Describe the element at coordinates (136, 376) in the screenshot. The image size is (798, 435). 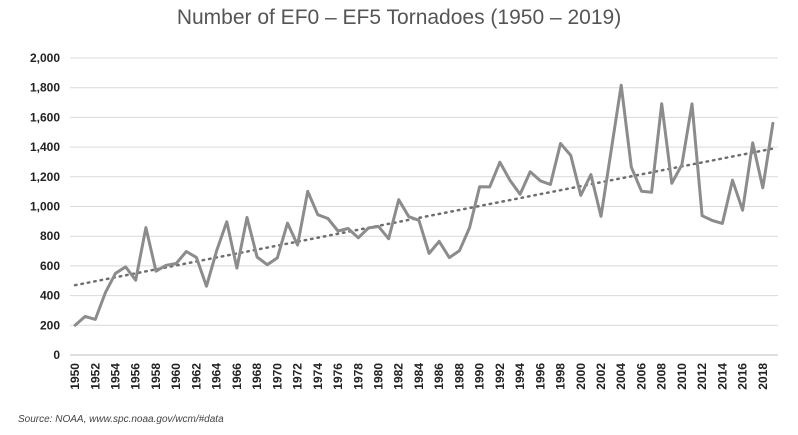
I see `x-tick-label: 1956` at that location.